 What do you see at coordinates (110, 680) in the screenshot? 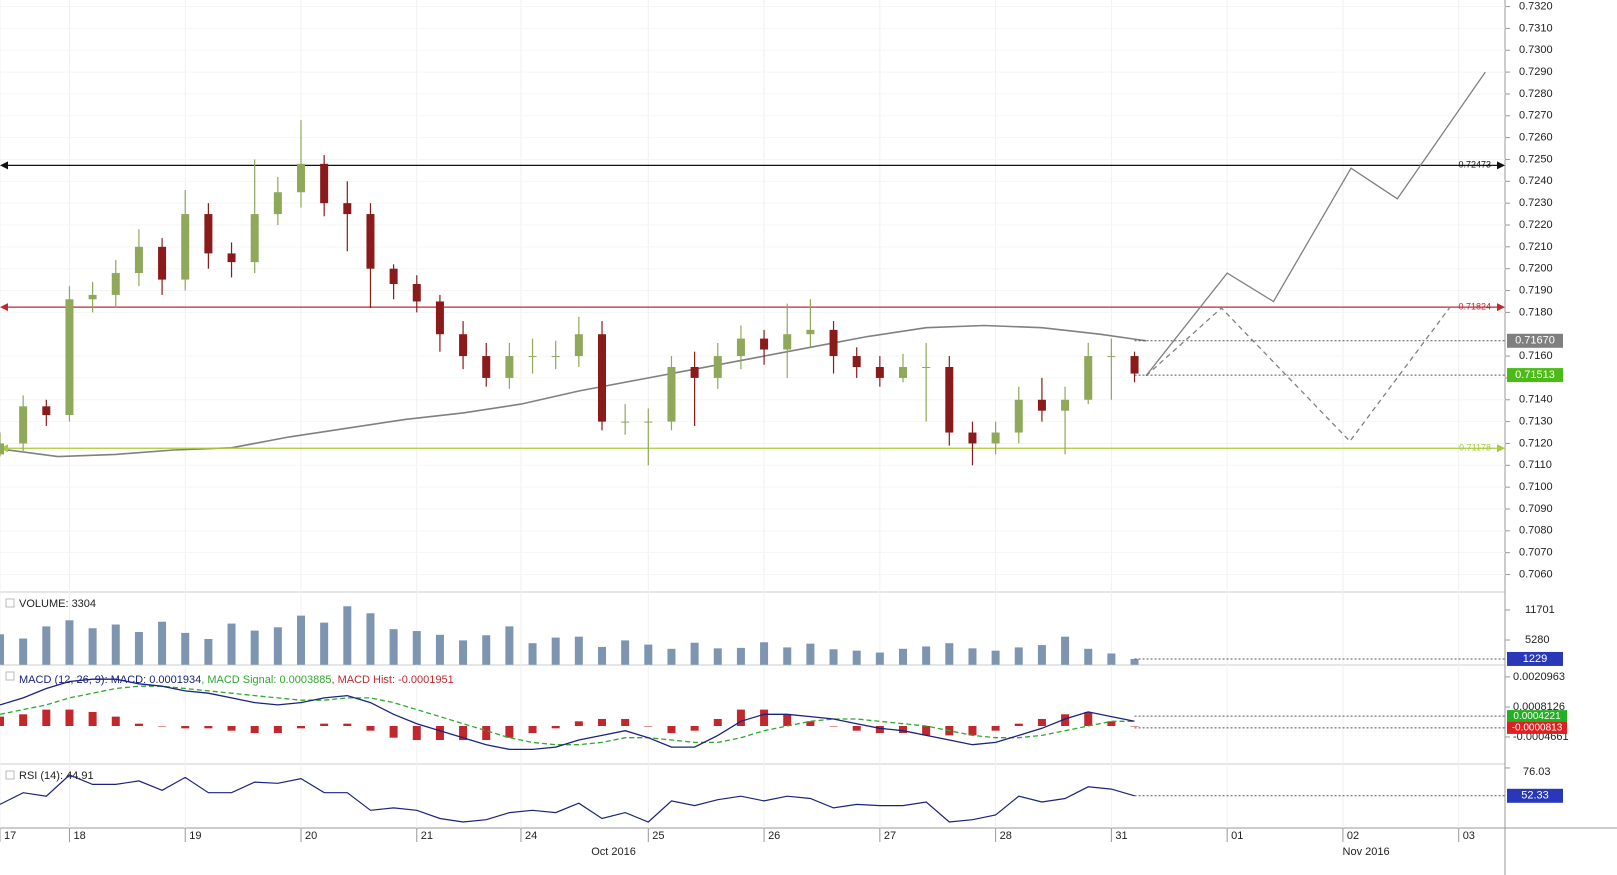
I see `legend-entry: MACD (12, 26, 9): MACD: 0.0001934` at bounding box center [110, 680].